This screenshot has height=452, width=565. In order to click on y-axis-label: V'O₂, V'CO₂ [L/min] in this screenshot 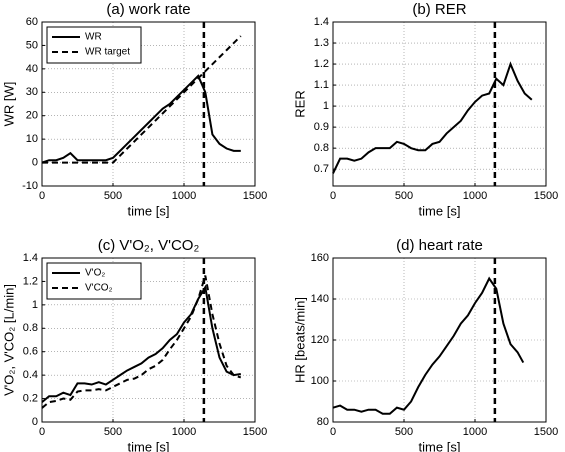, I will do `click(8, 340)`.